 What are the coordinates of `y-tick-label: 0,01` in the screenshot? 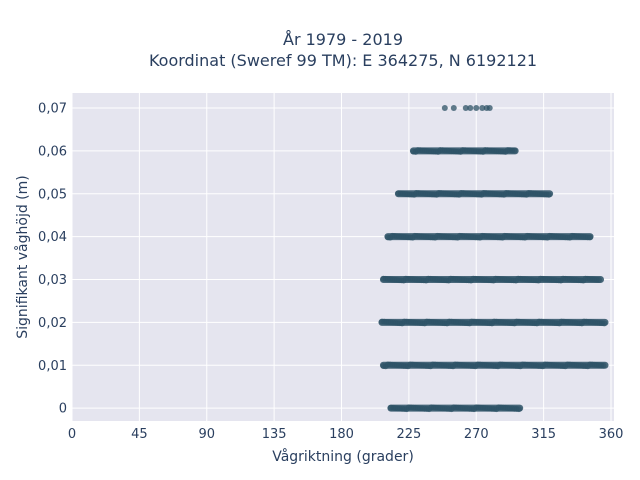 It's located at (52, 366).